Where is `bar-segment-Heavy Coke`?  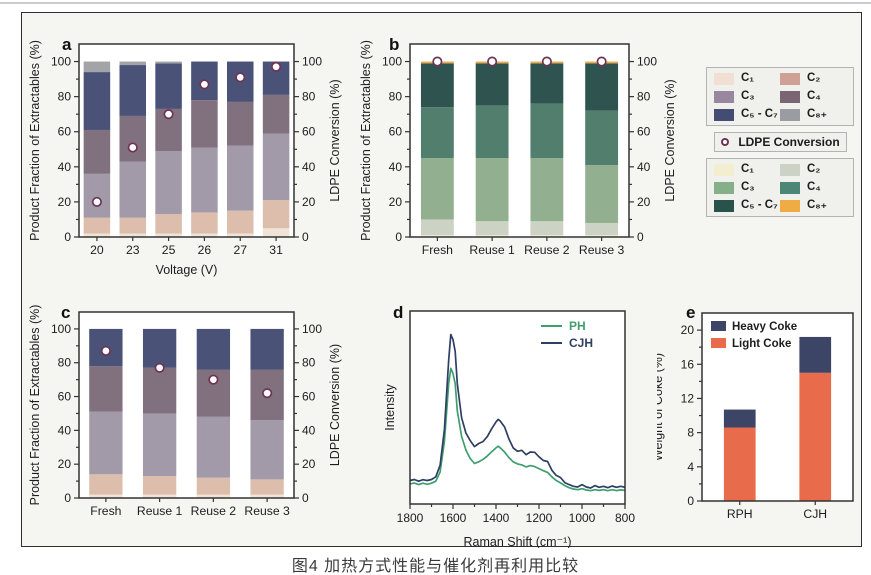 bar-segment-Heavy Coke is located at coordinates (739, 418).